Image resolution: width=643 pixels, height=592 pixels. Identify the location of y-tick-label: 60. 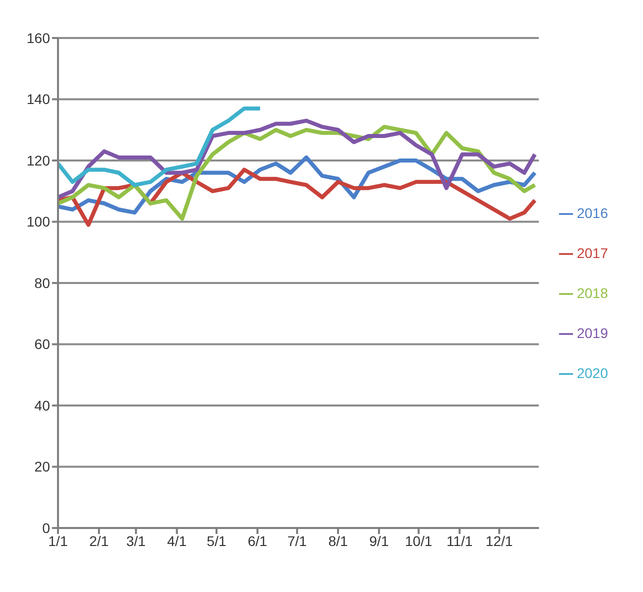
(42, 344).